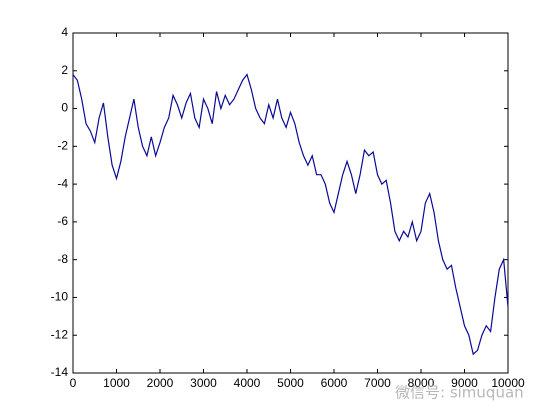 Image resolution: width=560 pixels, height=420 pixels. What do you see at coordinates (62, 259) in the screenshot?
I see `y-tick-label: -8` at bounding box center [62, 259].